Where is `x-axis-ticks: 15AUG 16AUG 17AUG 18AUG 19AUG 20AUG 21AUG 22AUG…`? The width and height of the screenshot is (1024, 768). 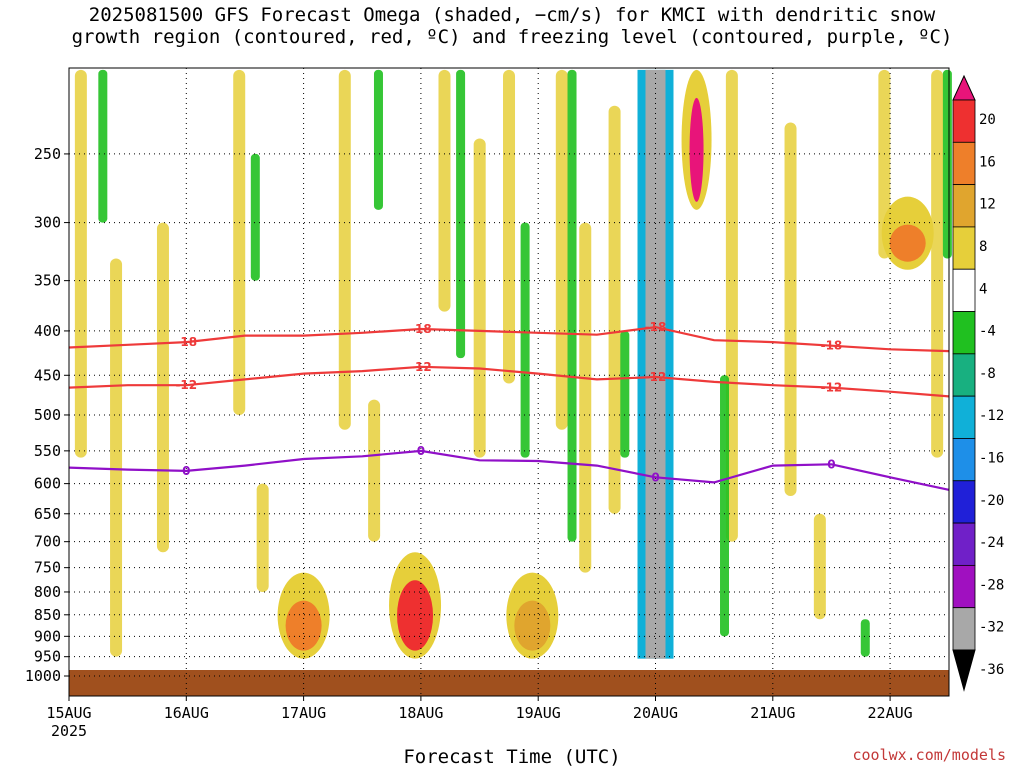
x-axis-ticks: 15AUG 16AUG 17AUG 18AUG 19AUG 20AUG 21AUG 22AUG… is located at coordinates (479, 718).